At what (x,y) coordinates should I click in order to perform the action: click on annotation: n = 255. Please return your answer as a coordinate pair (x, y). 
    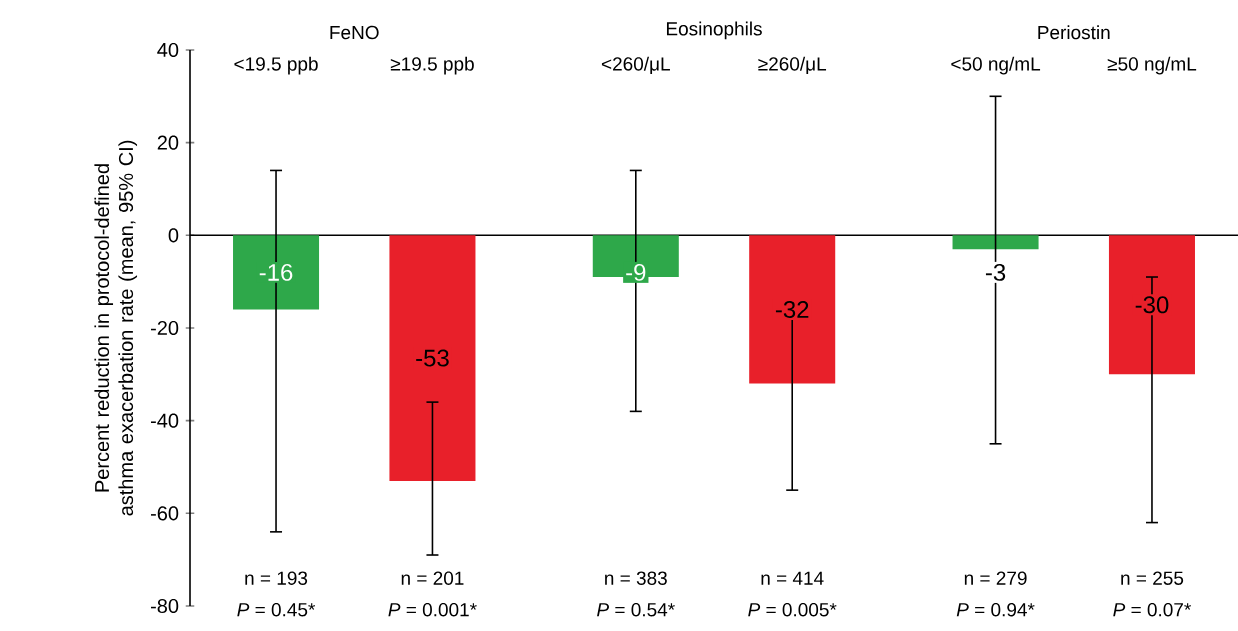
    Looking at the image, I should click on (1152, 578).